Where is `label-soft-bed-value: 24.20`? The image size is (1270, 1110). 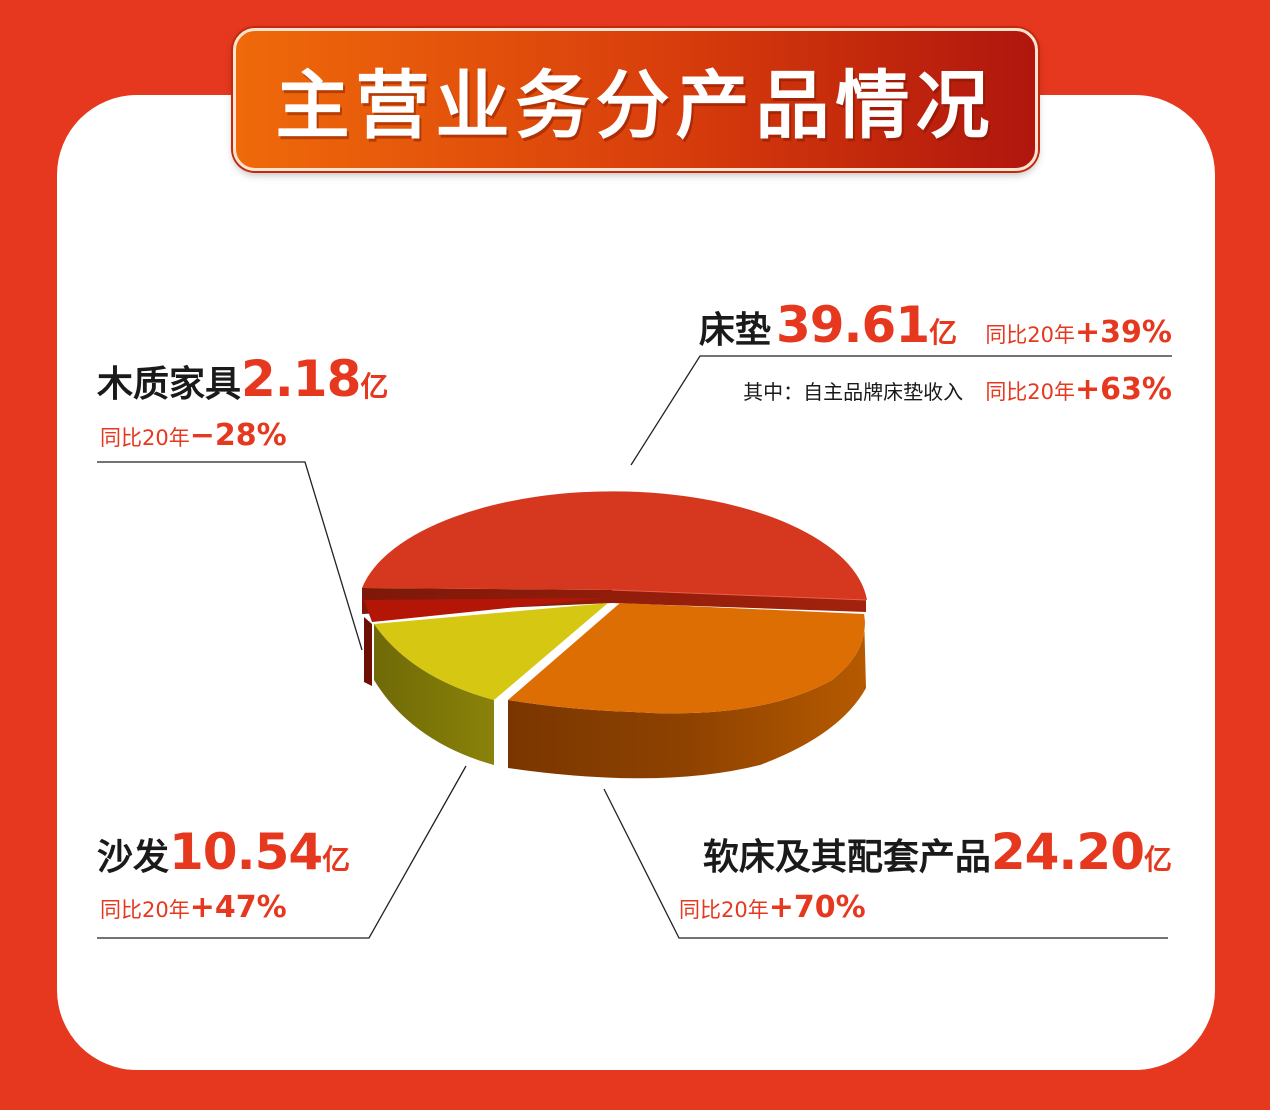
label-soft-bed-value: 24.20 is located at coordinates (1067, 852).